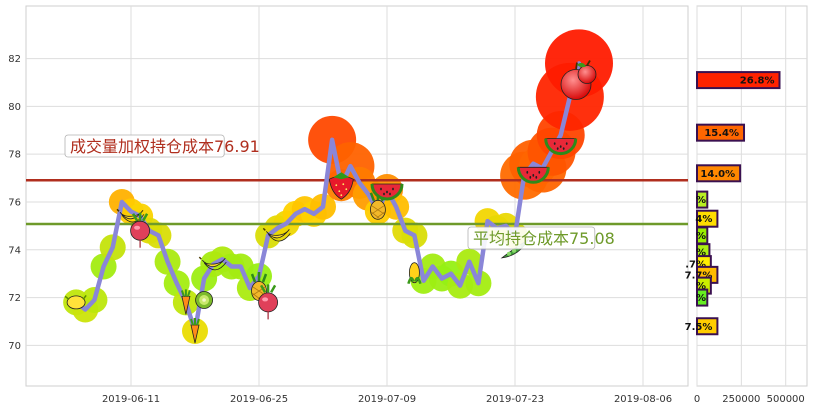  I want to click on profile-bar-label: .7%, so click(695, 265).